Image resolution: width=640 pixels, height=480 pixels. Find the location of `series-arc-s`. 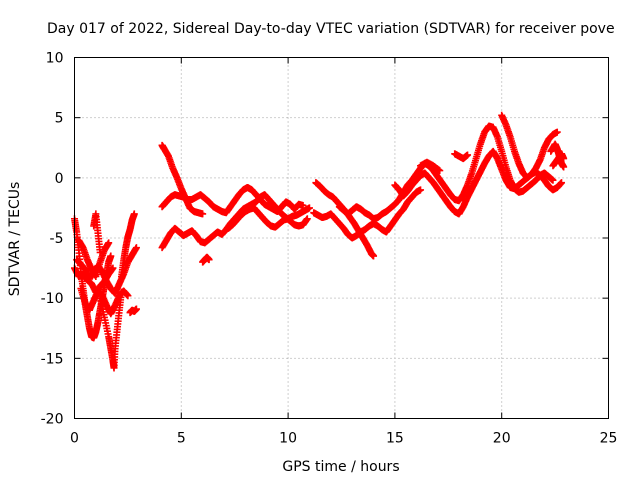

series-arc-s is located at coordinates (430, 166).